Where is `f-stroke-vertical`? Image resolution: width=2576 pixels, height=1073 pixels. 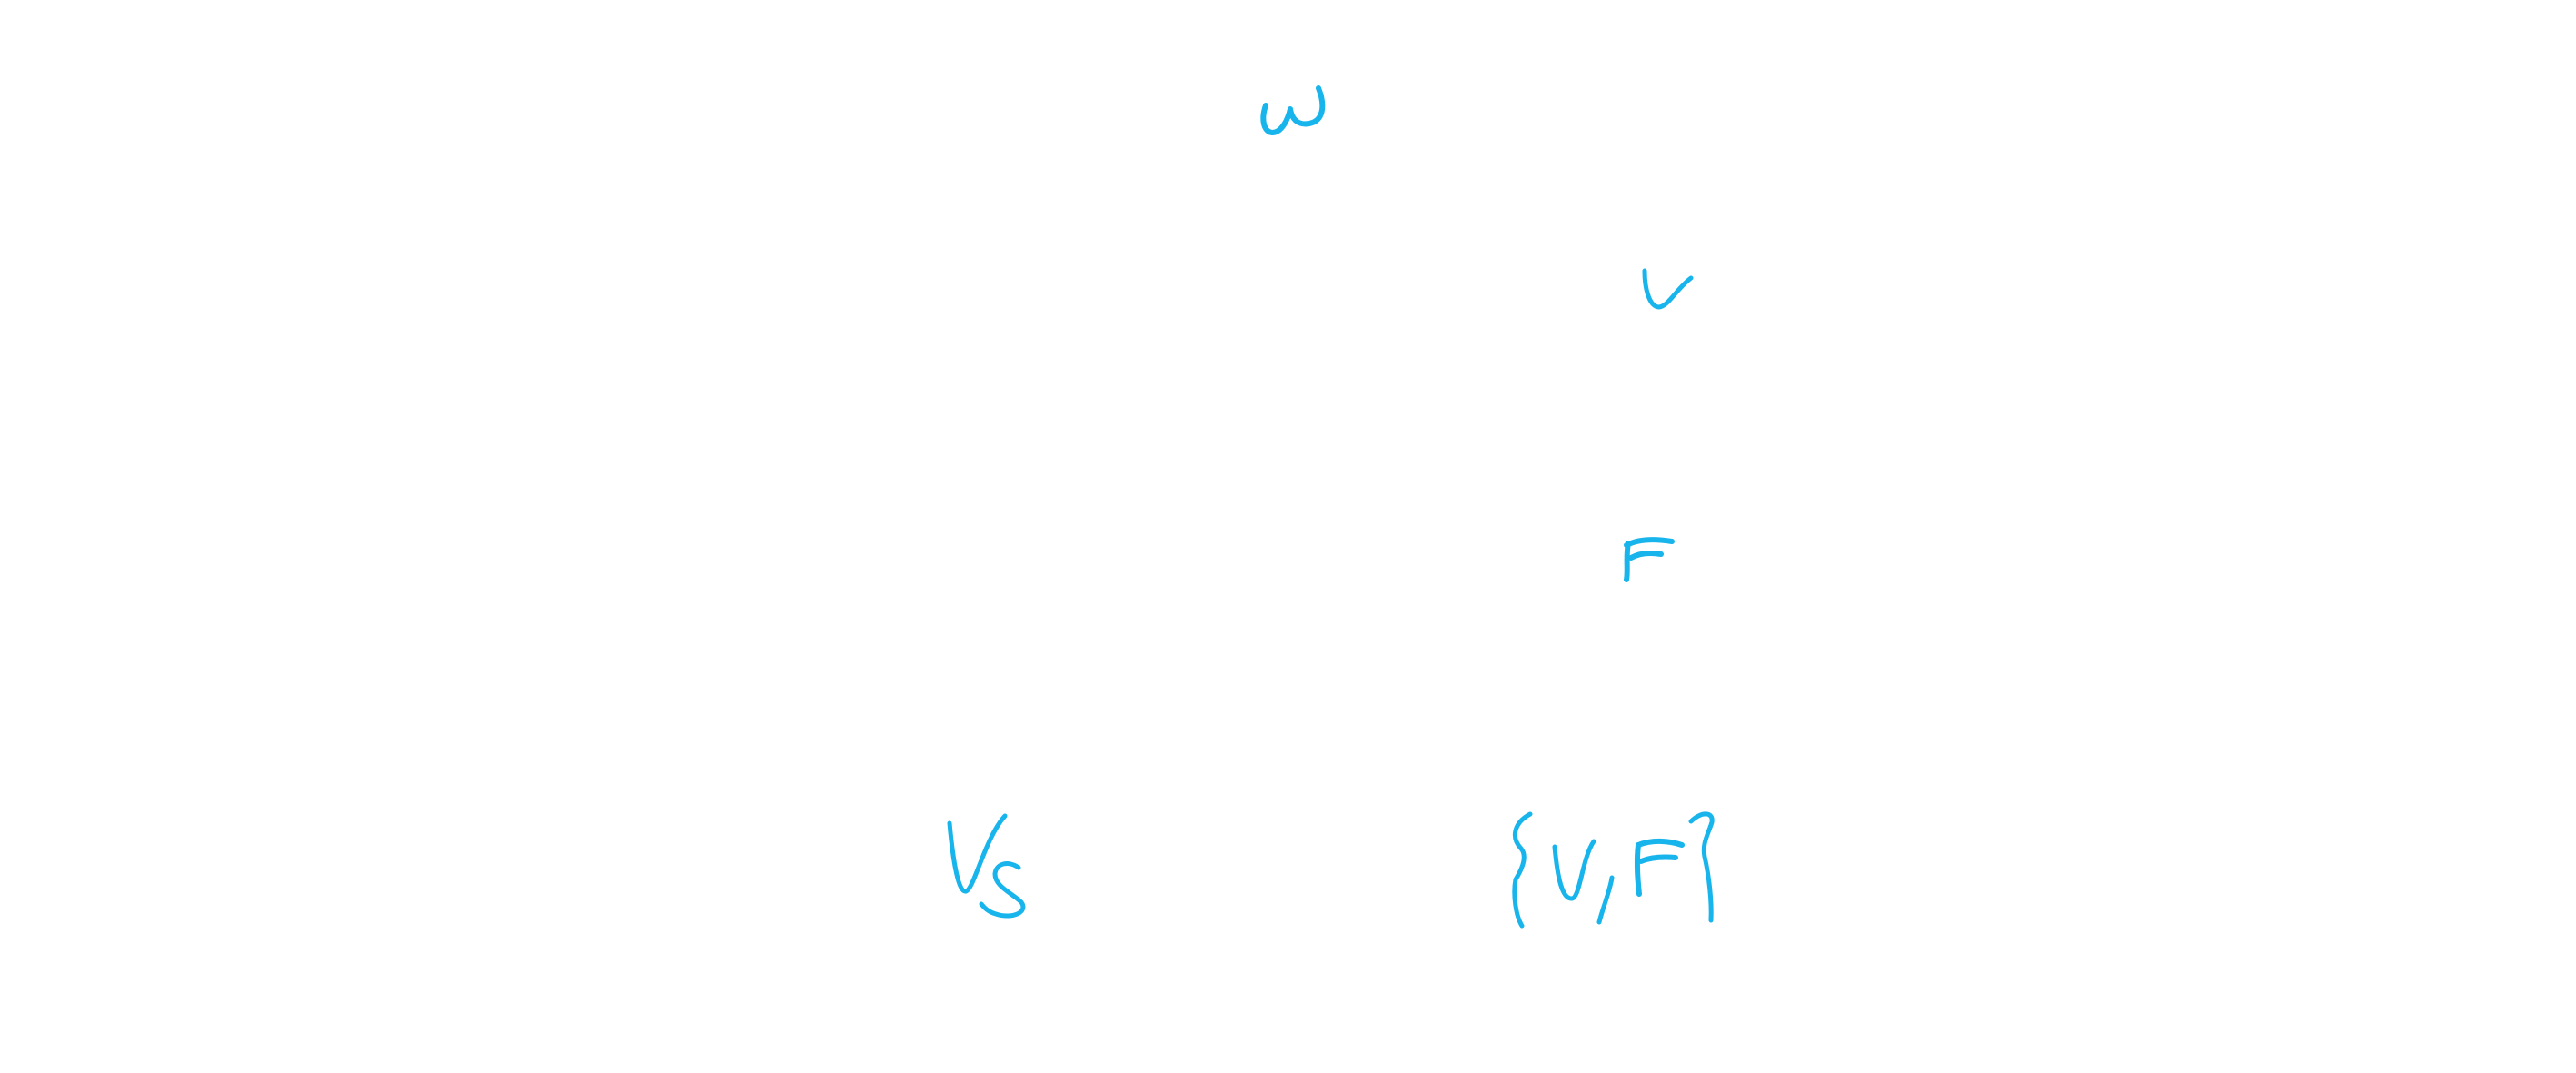
f-stroke-vertical is located at coordinates (1627, 562).